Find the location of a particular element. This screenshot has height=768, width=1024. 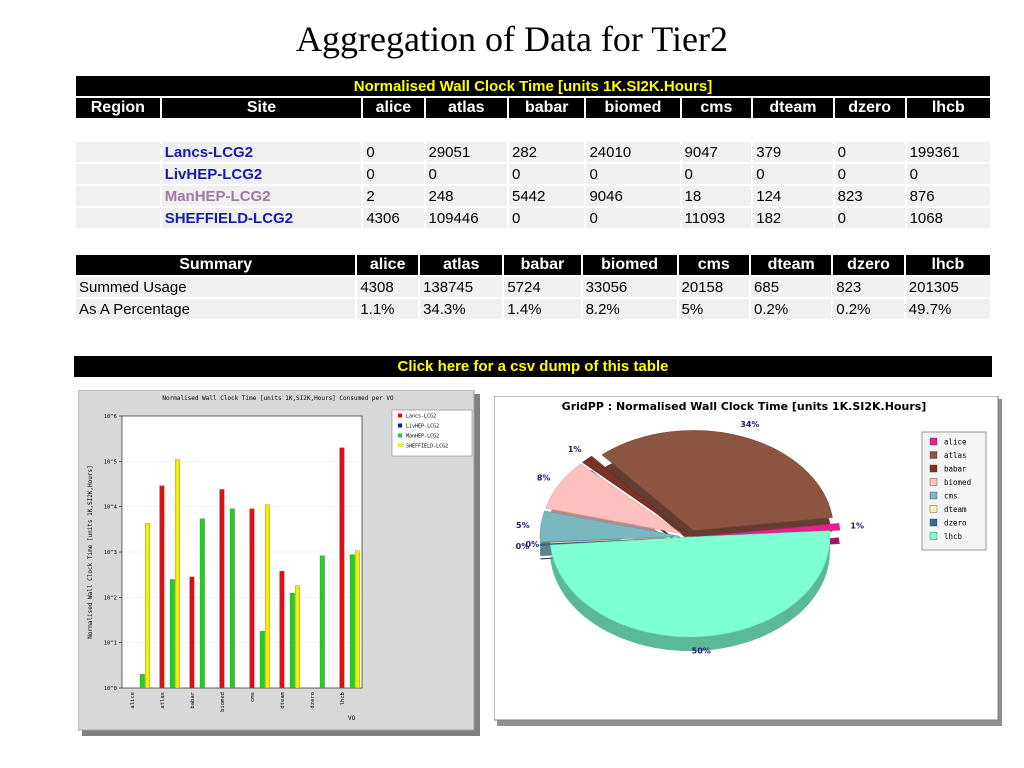

table-row: LivHEP-LCG2 0 0 0 0 0 0 0 0 is located at coordinates (533, 174).